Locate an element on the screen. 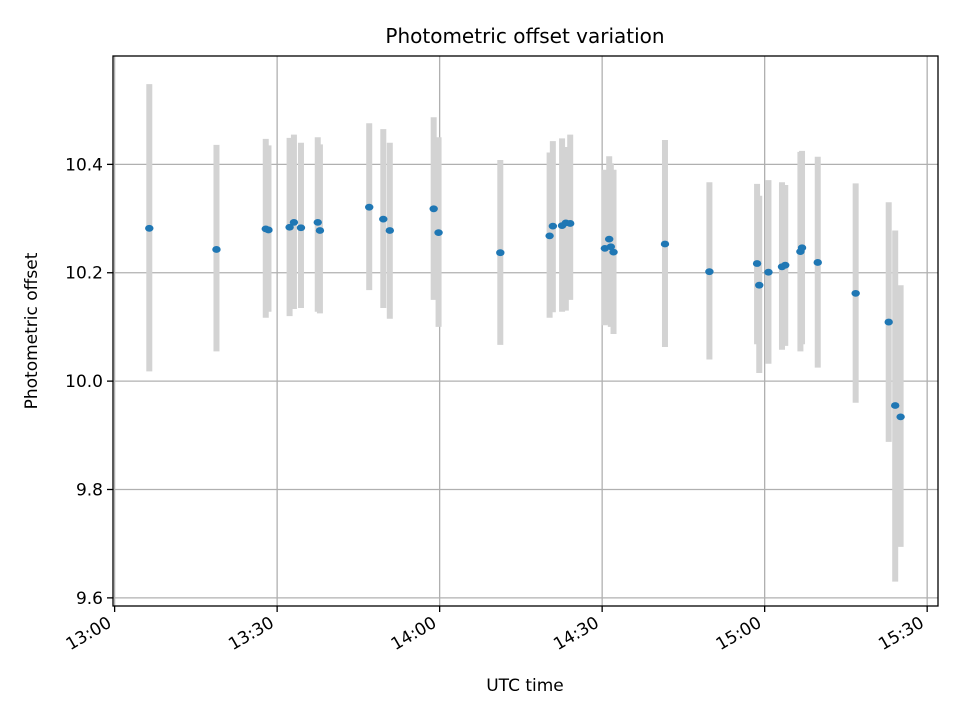 Image resolution: width=960 pixels, height=720 pixels. chart-title: Photometric offset variation is located at coordinates (524, 36).